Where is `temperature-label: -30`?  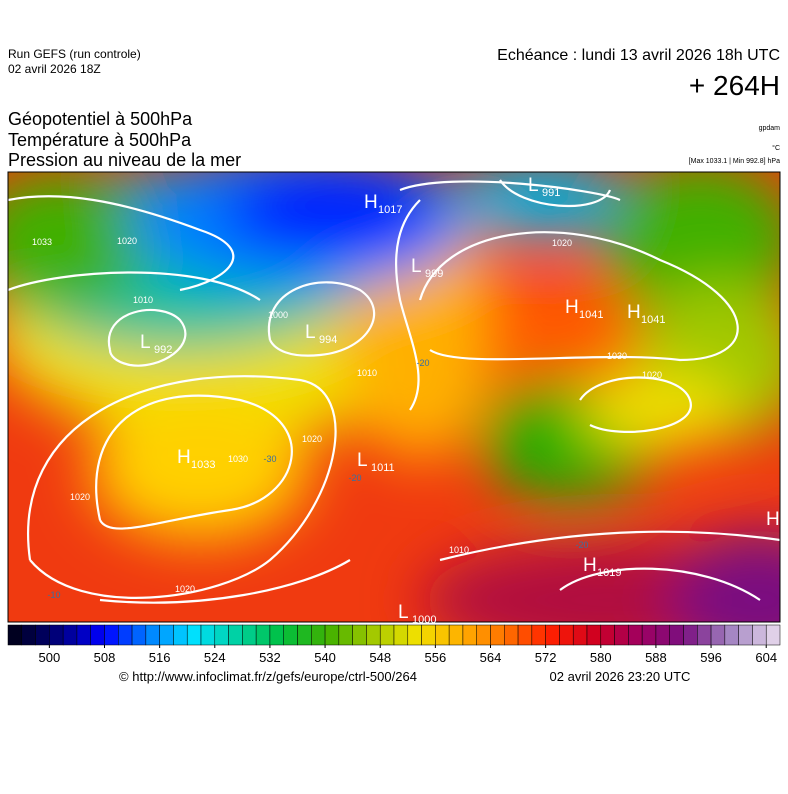
temperature-label: -30 is located at coordinates (269, 459).